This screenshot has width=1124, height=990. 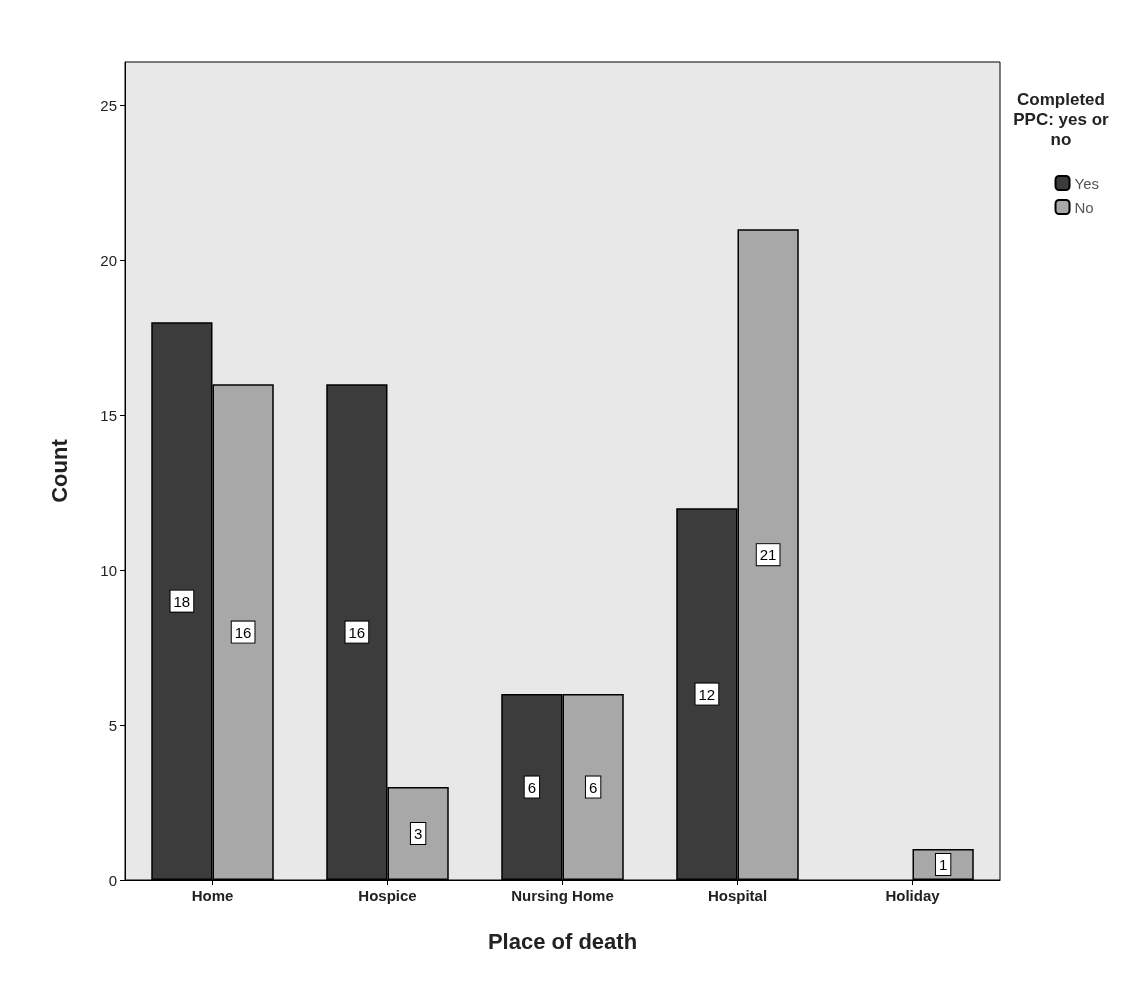 I want to click on data-label: 21, so click(x=768, y=555).